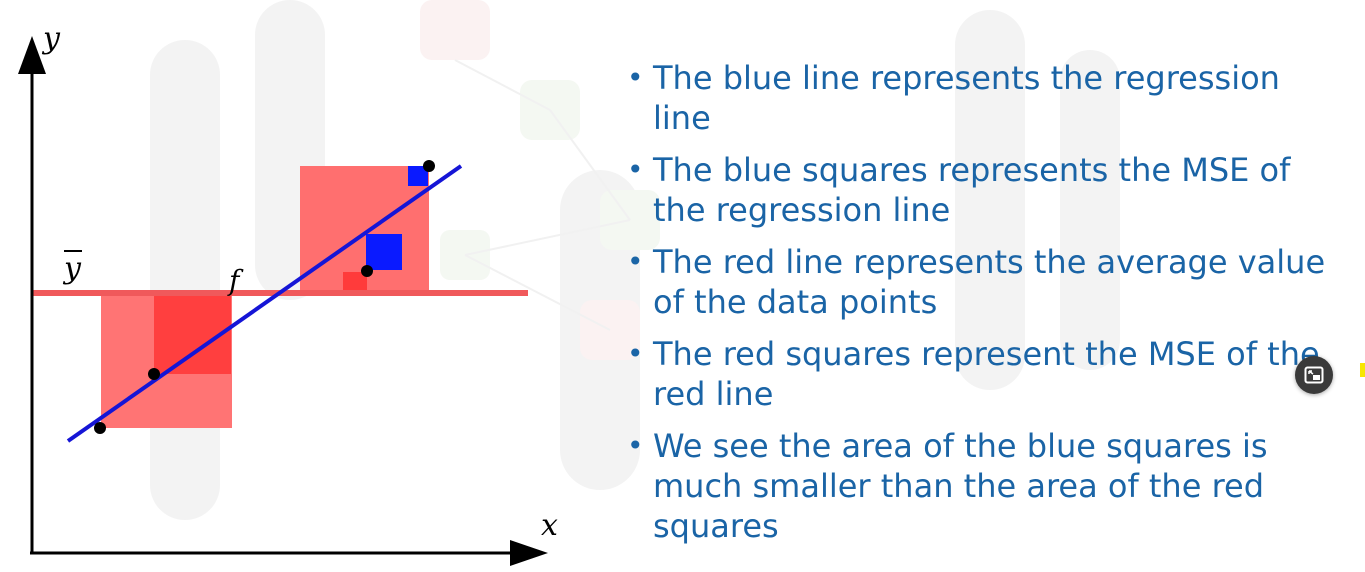 This screenshot has width=1365, height=572. I want to click on x-axis-arrow, so click(529, 553).